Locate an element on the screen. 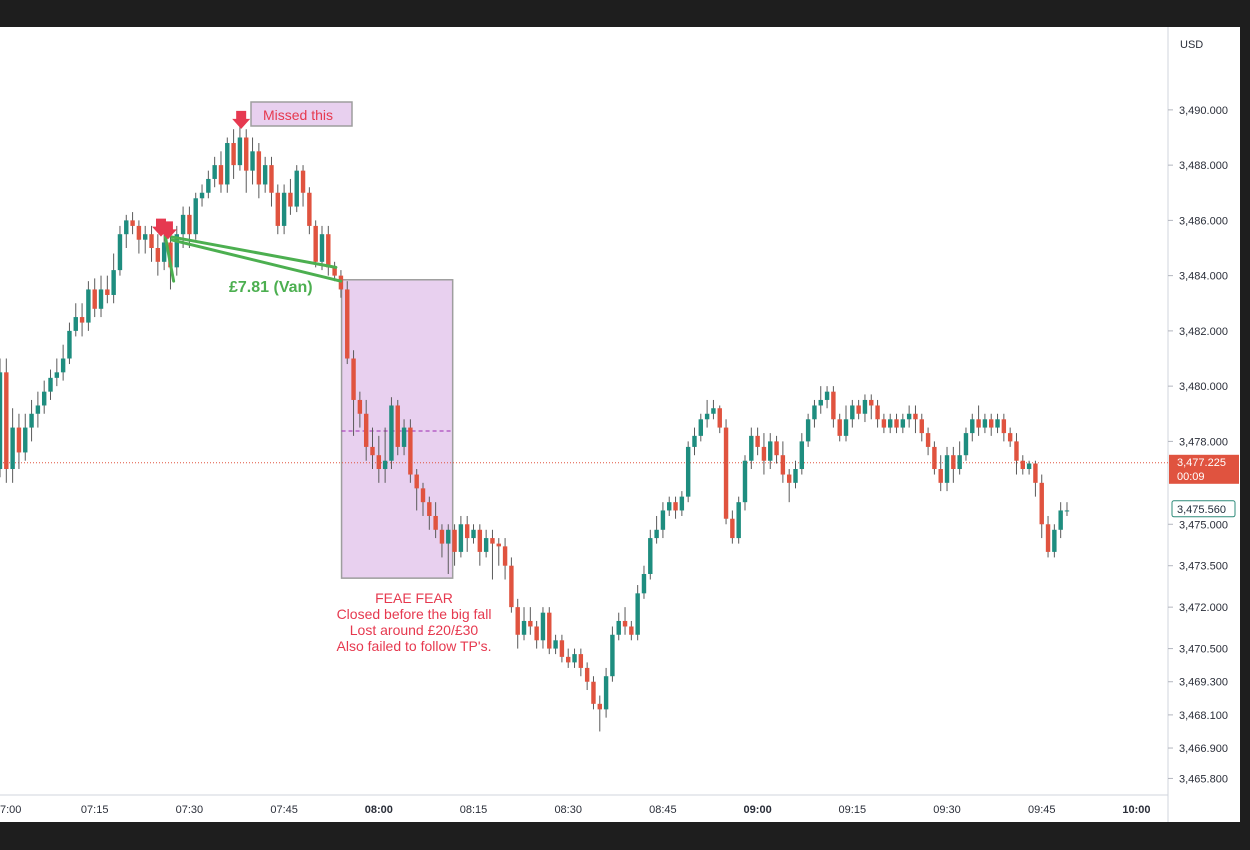 This screenshot has width=1250, height=850. time-tick-label: 07:45 is located at coordinates (284, 810).